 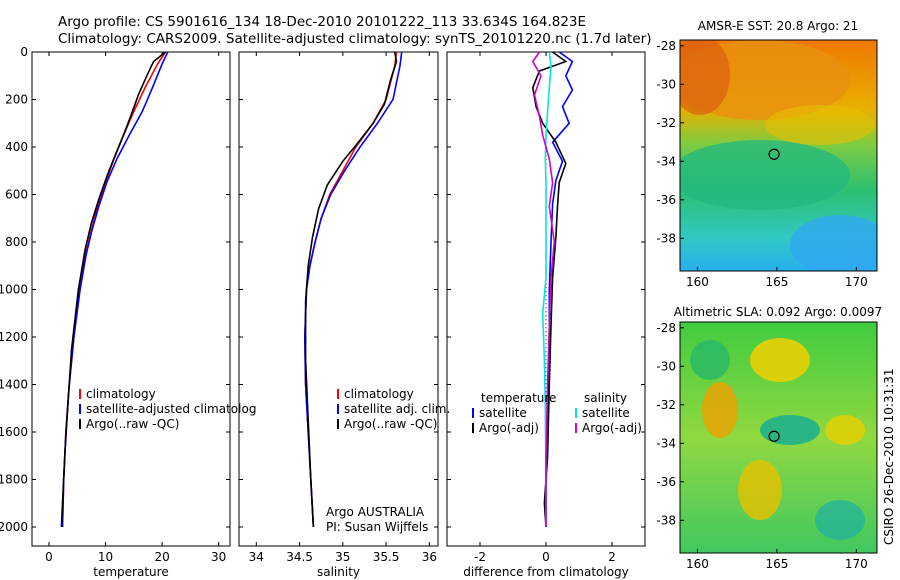 I want to click on x-tick-label: 35, so click(x=342, y=557).